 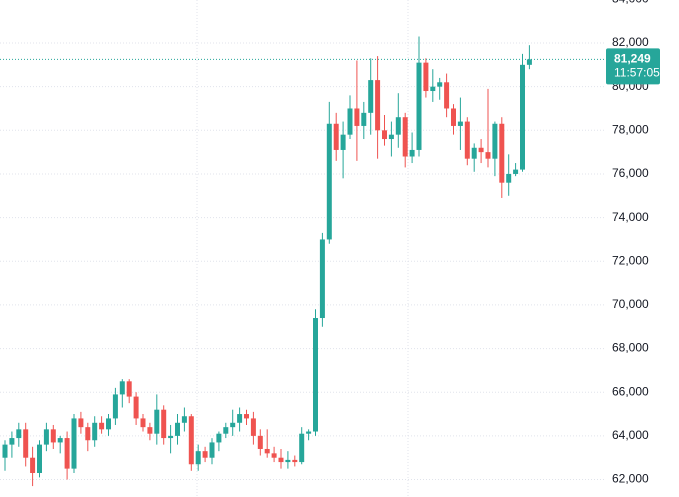 I want to click on y-tick-label: 76,000, so click(x=630, y=173).